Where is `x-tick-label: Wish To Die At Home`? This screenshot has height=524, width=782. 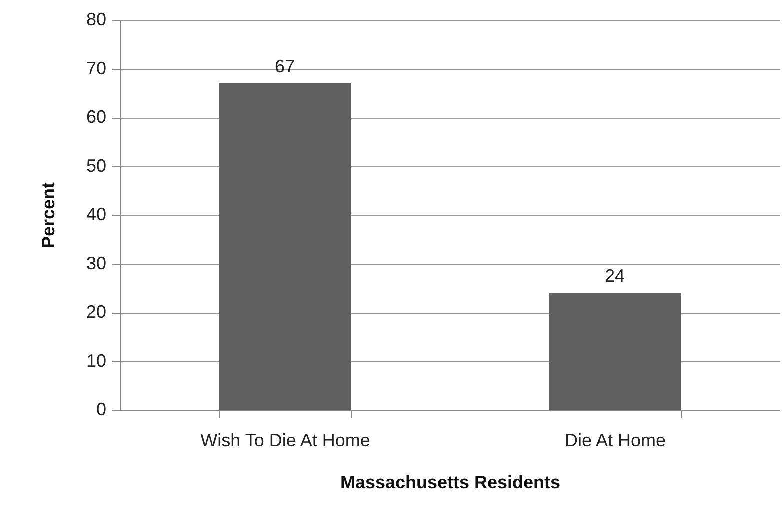 x-tick-label: Wish To Die At Home is located at coordinates (285, 440).